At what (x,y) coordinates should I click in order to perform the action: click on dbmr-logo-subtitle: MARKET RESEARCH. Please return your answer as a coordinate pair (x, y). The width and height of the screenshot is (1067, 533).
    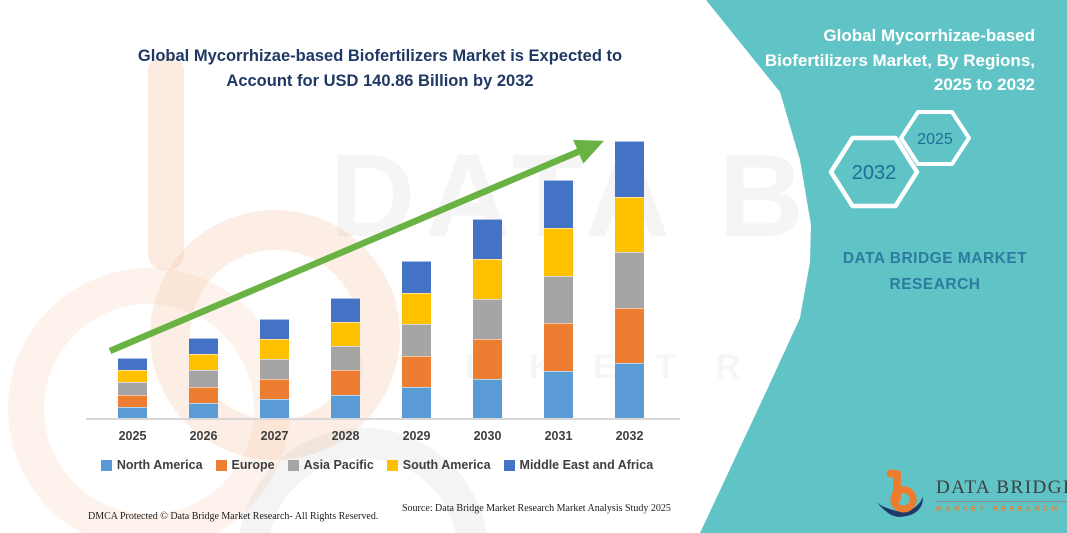
    Looking at the image, I should click on (998, 508).